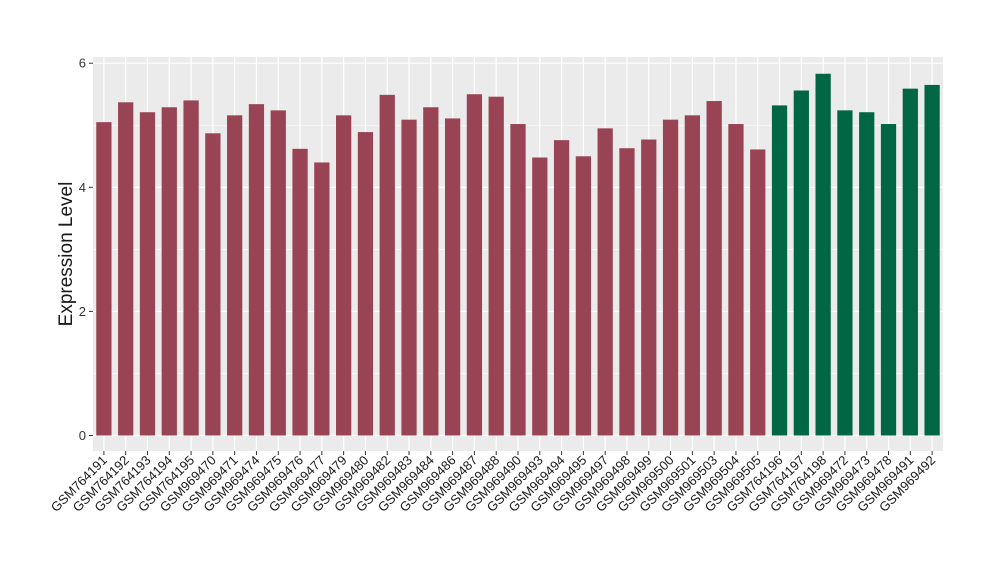 The height and width of the screenshot is (585, 1000). What do you see at coordinates (82, 311) in the screenshot?
I see `y-tick-label: 2` at bounding box center [82, 311].